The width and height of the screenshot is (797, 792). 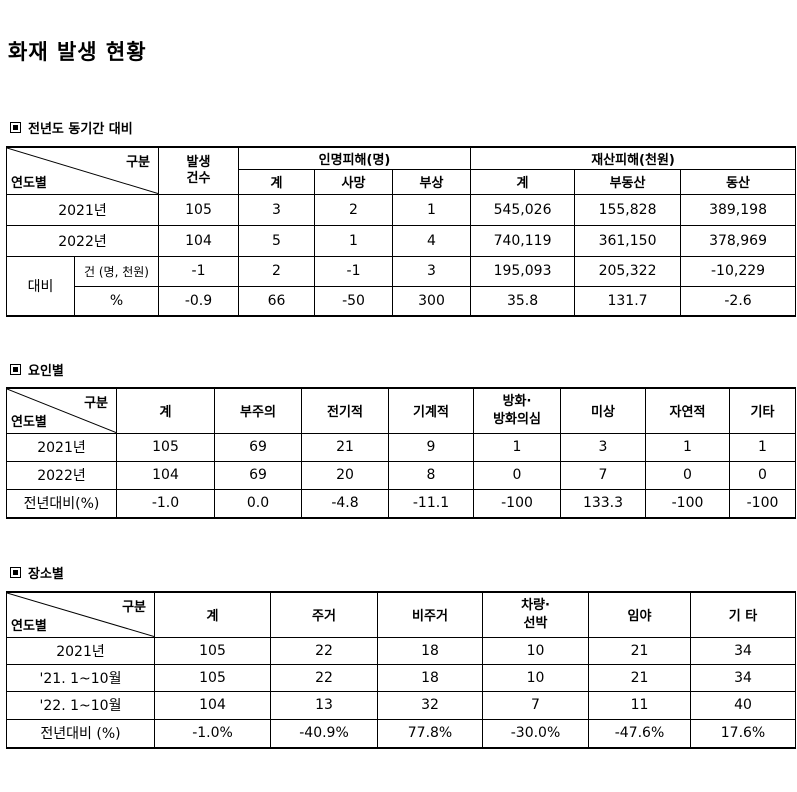 I want to click on col-header-property: 재산피해(천원), so click(x=633, y=158).